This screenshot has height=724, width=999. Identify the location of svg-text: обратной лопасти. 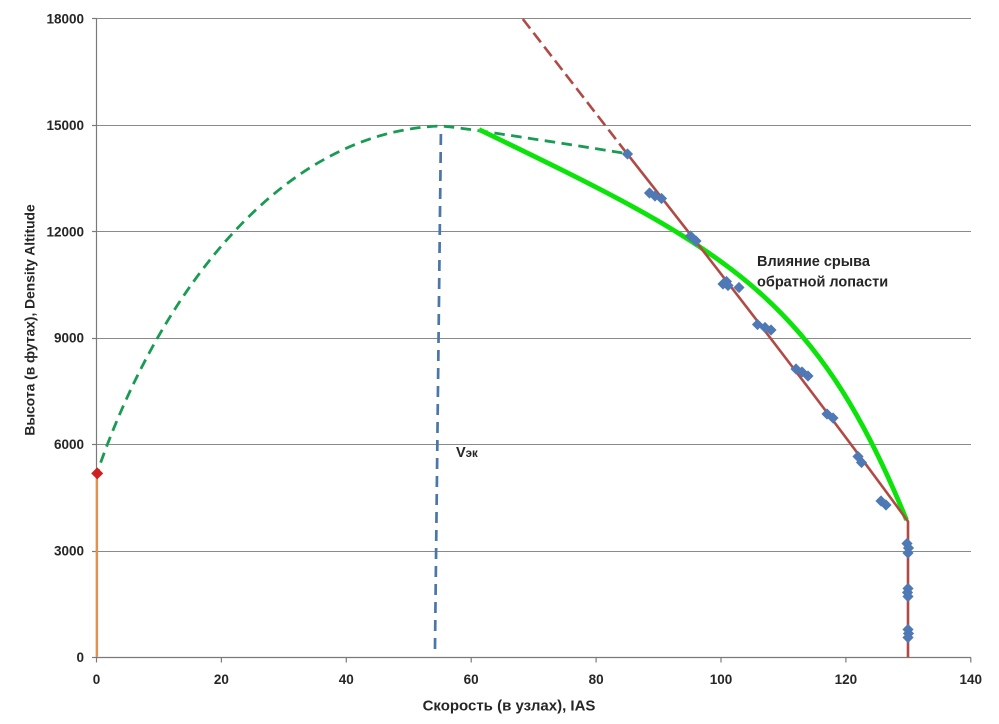
(822, 282).